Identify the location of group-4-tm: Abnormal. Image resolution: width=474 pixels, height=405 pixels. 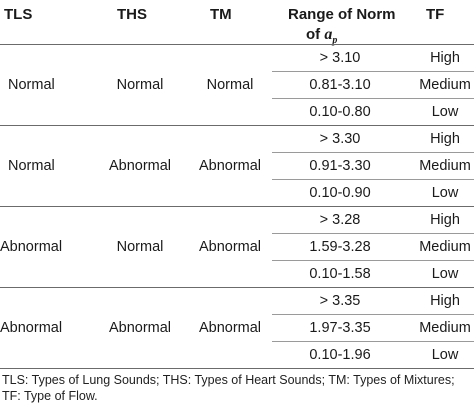
(230, 328).